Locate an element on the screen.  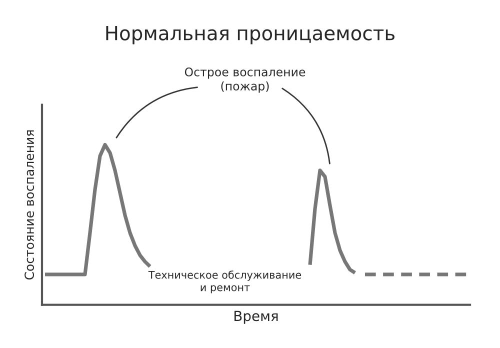
annotation: Техническое обслуживание и ремонт is located at coordinates (225, 282).